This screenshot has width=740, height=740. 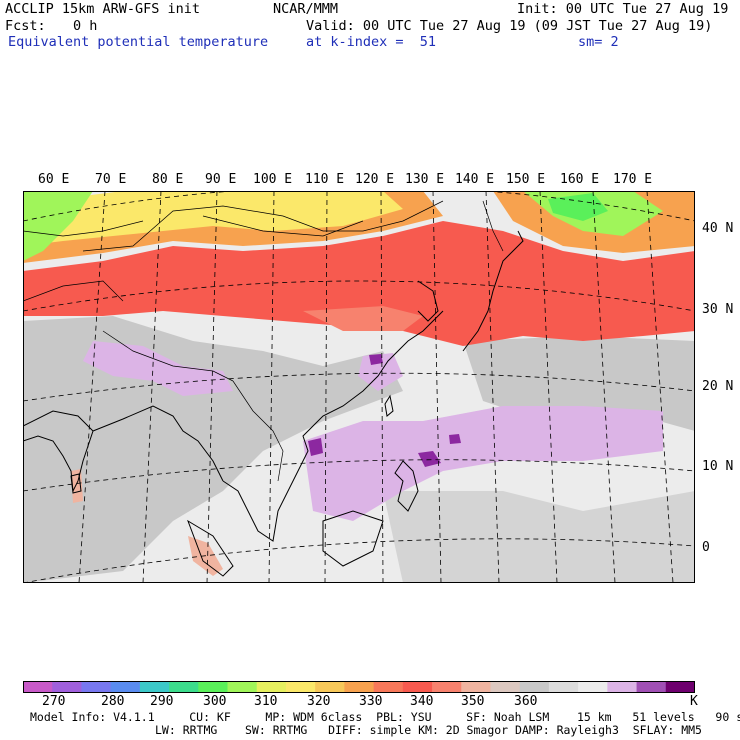 I want to click on field-lavender-india, so click(x=158, y=368).